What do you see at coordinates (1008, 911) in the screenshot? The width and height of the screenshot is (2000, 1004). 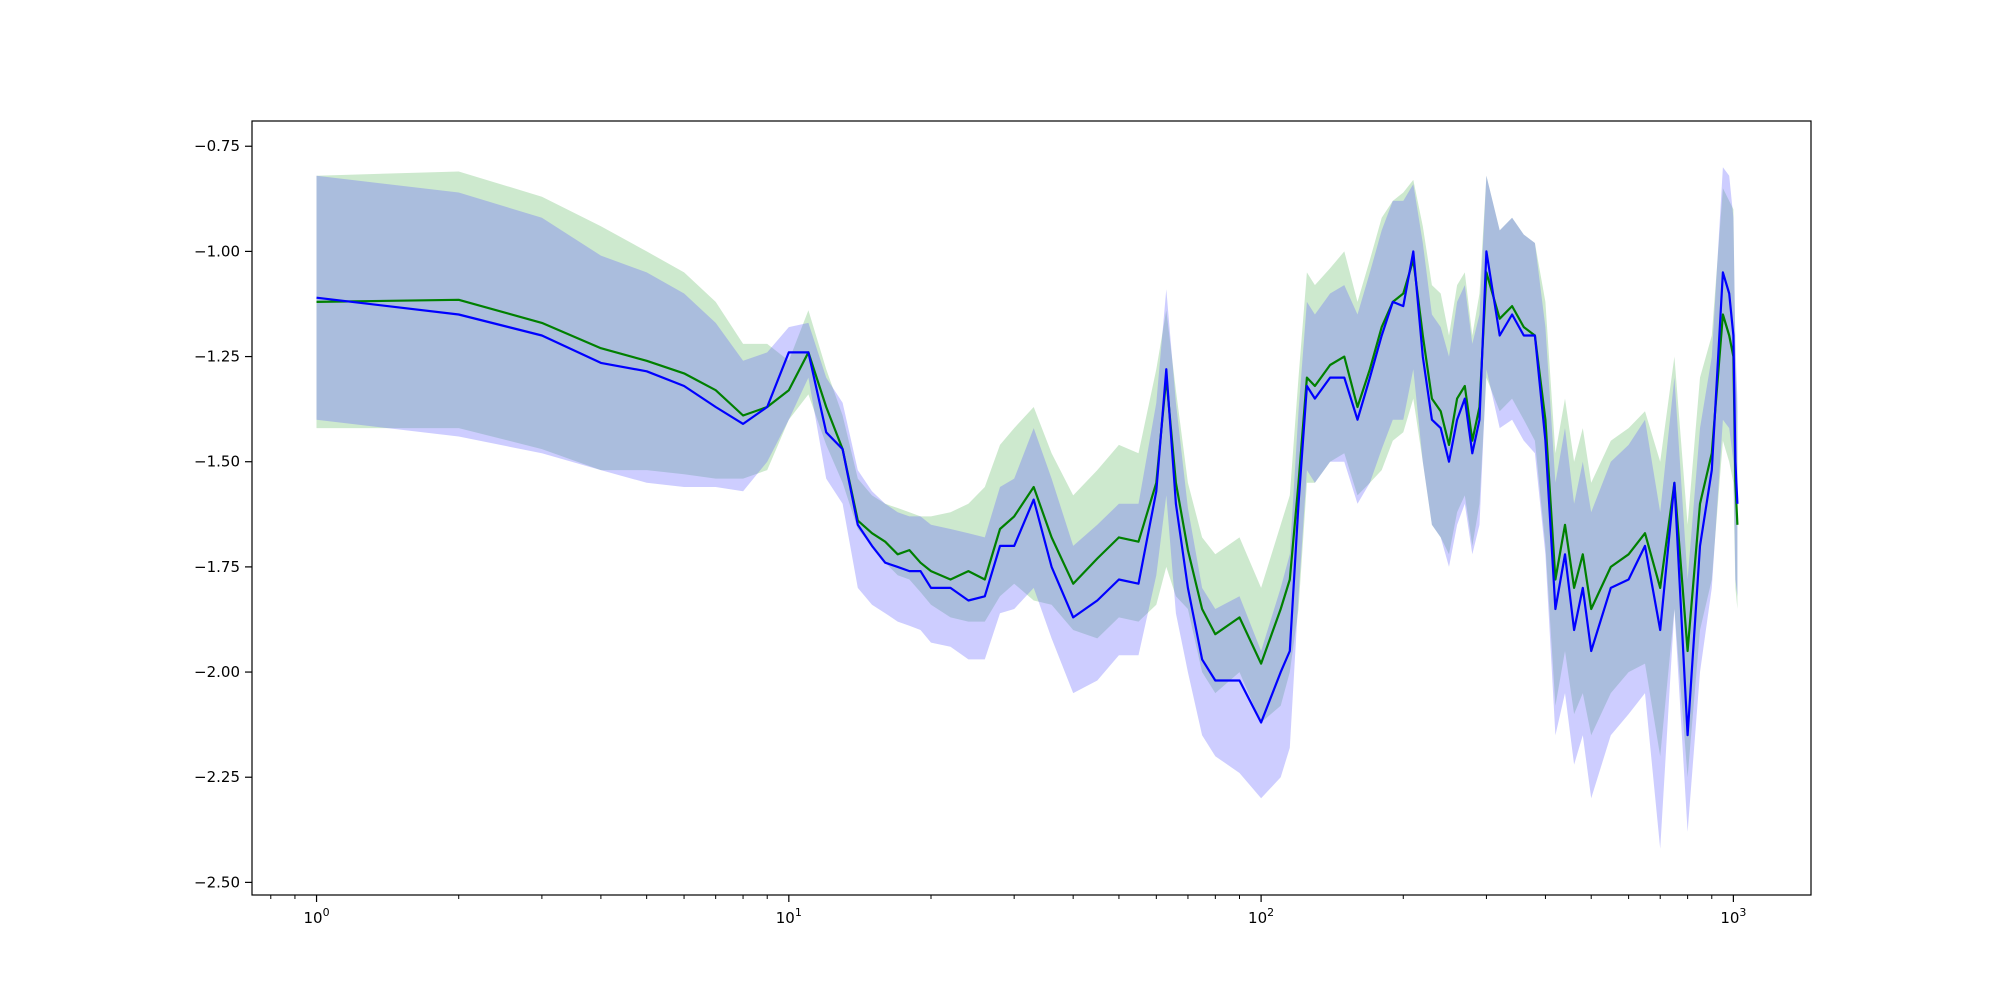 I see `x-axis: 10⁰ 10¹ 10² 10³` at bounding box center [1008, 911].